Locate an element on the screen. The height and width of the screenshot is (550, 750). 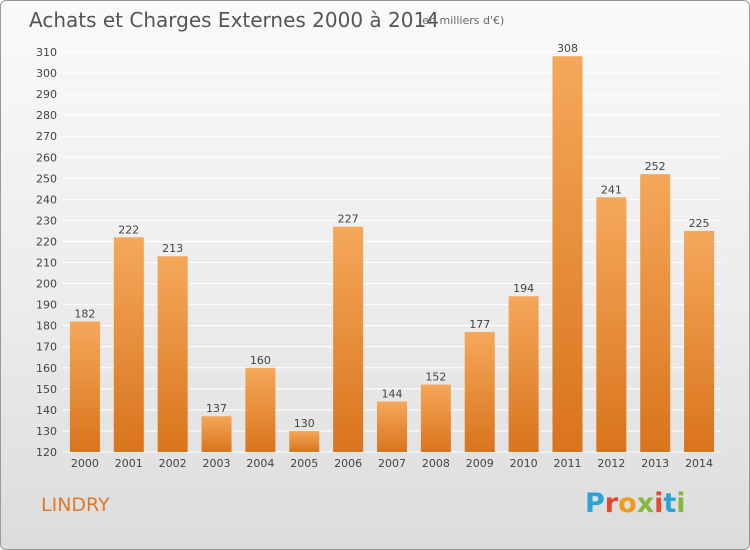
proxiti-logo: Proxiti is located at coordinates (635, 503).